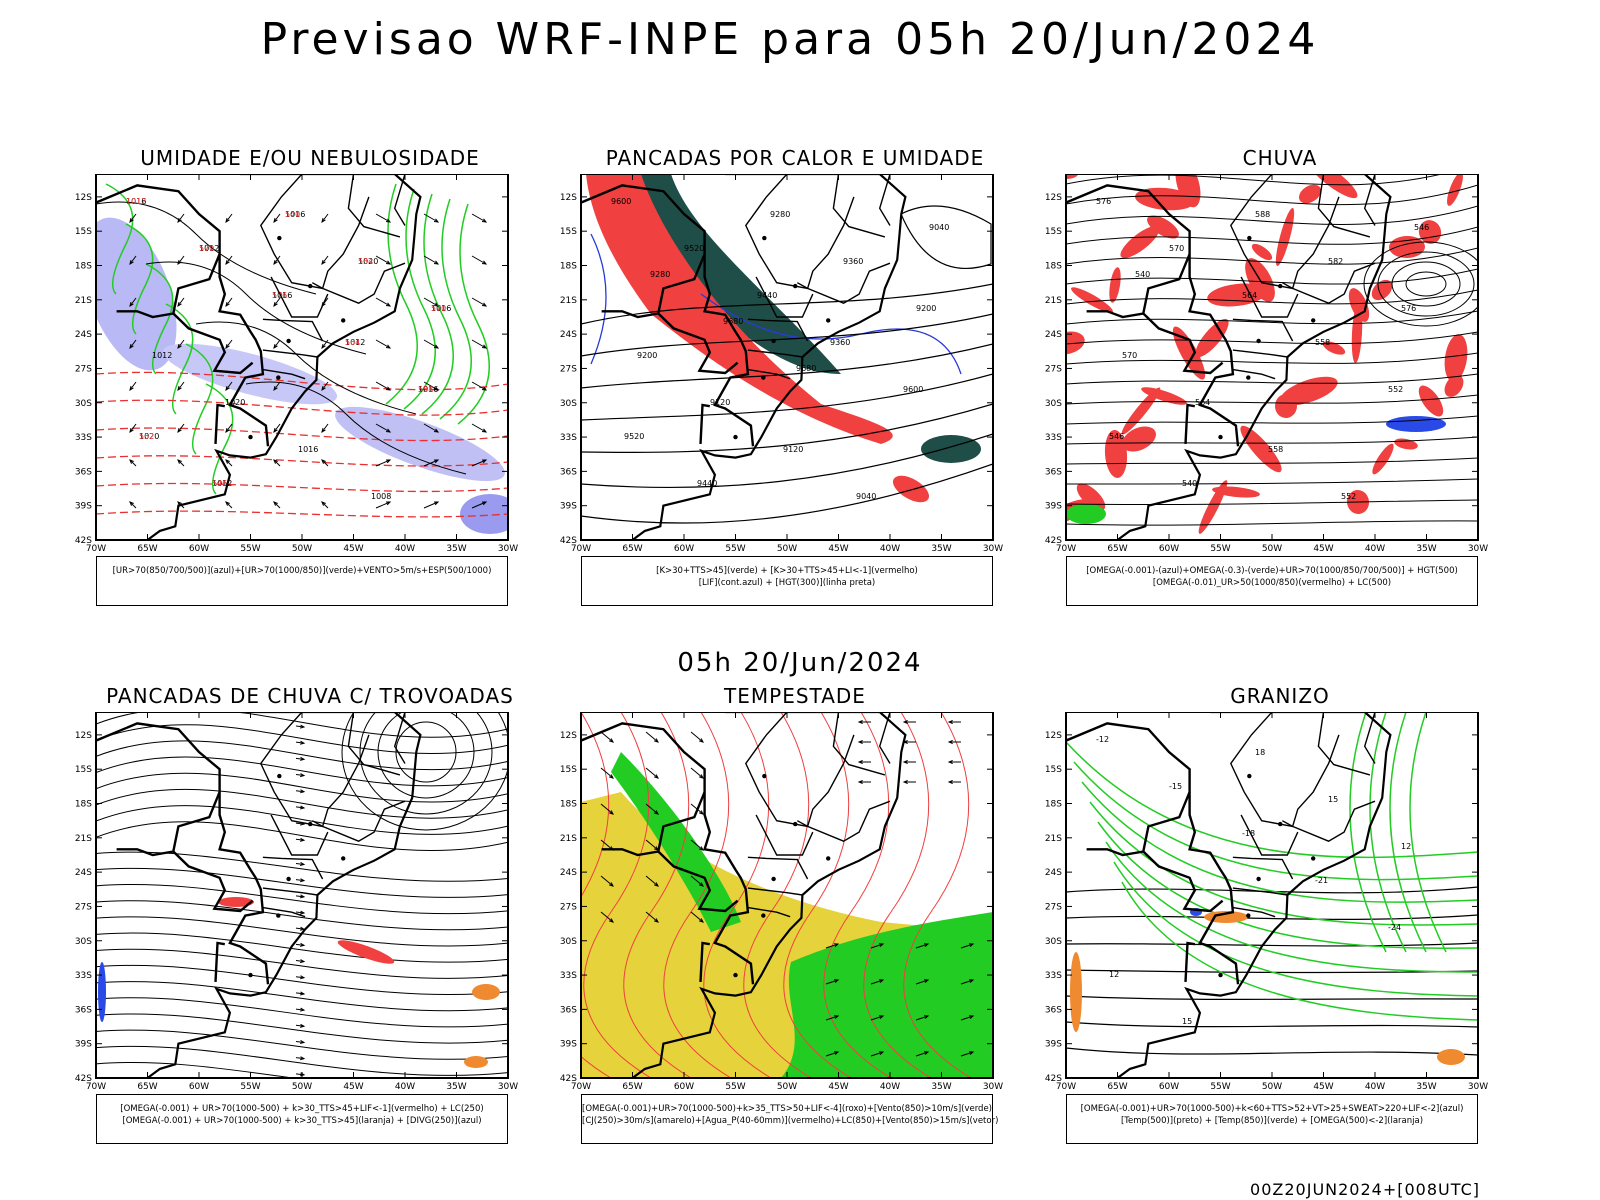 Image resolution: width=1600 pixels, height=1200 pixels. I want to click on contour-label: -15, so click(1175, 786).